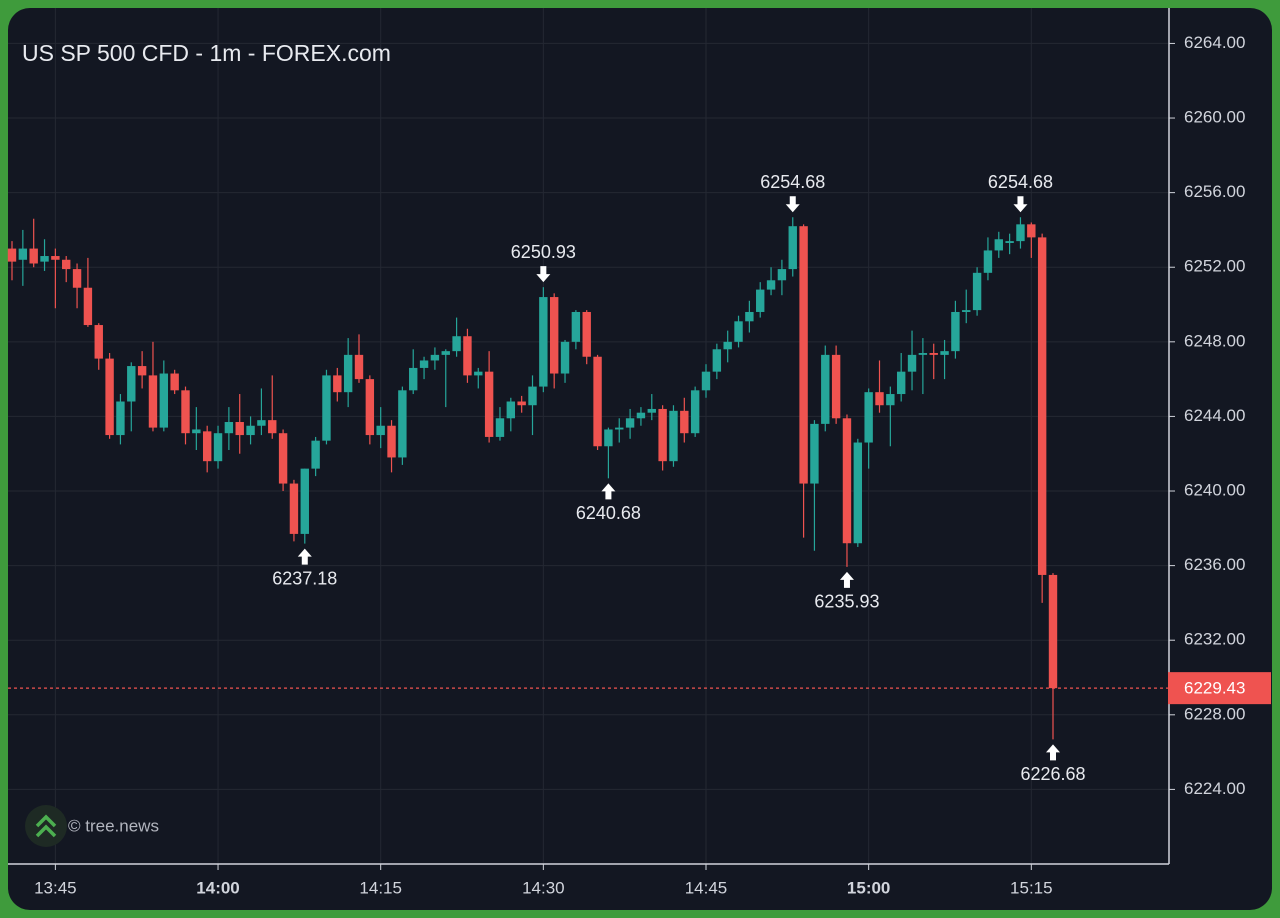 This screenshot has width=1280, height=918. Describe the element at coordinates (1031, 887) in the screenshot. I see `x-tick-label: 15:15` at that location.